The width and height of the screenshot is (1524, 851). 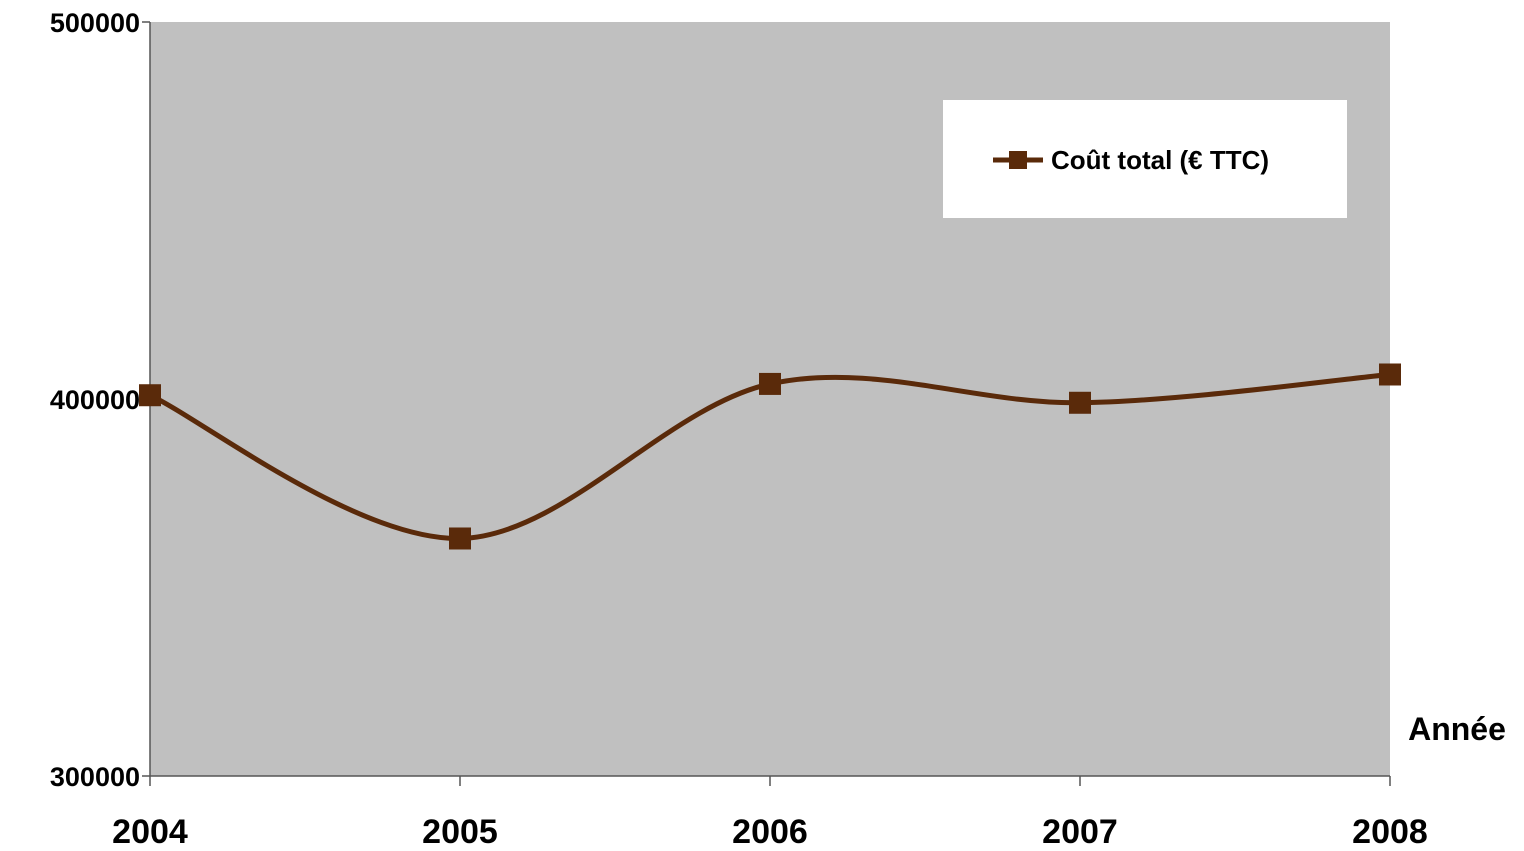 What do you see at coordinates (150, 832) in the screenshot?
I see `x-tick-label: 2004` at bounding box center [150, 832].